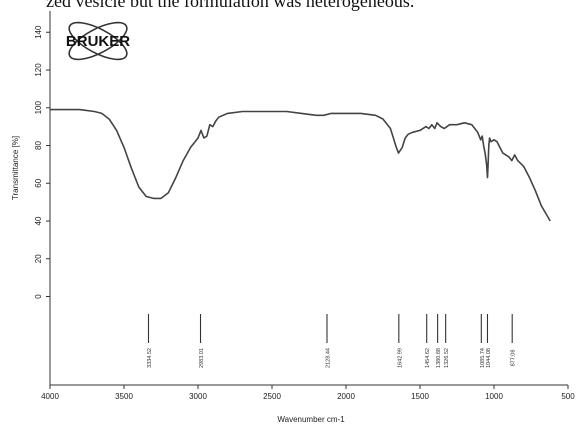 The image size is (580, 426). Describe the element at coordinates (198, 396) in the screenshot. I see `x-tick-label: 3000` at that location.